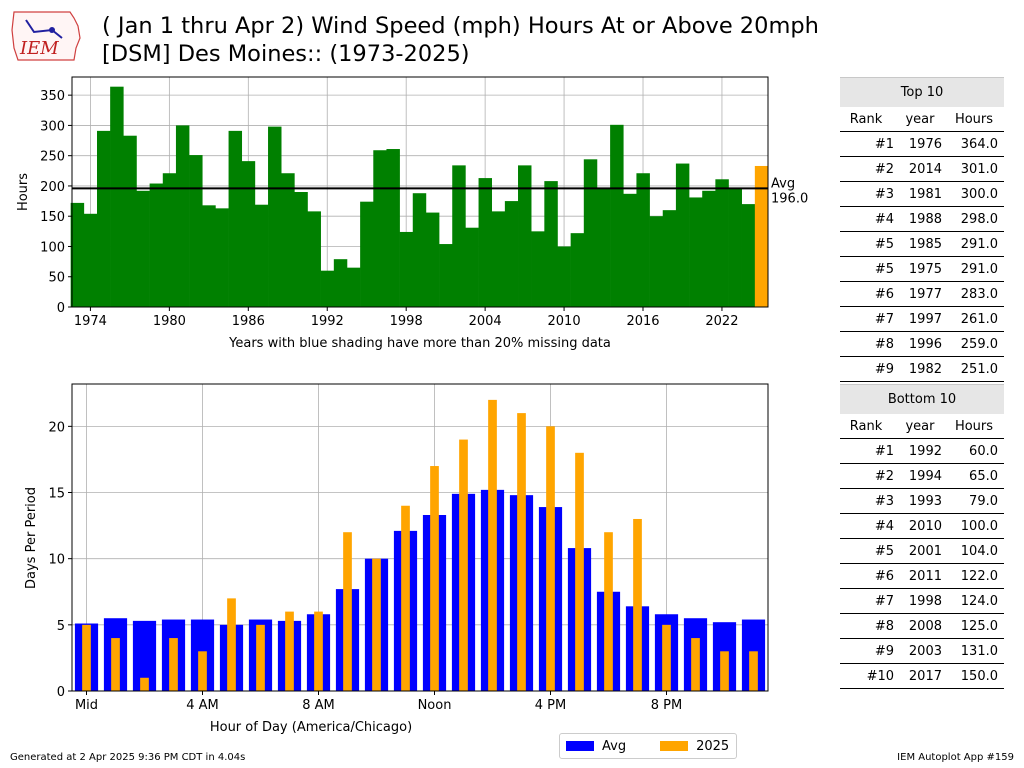  What do you see at coordinates (922, 626) in the screenshot?
I see `bottom10-row: #8 2008 125.0` at bounding box center [922, 626].